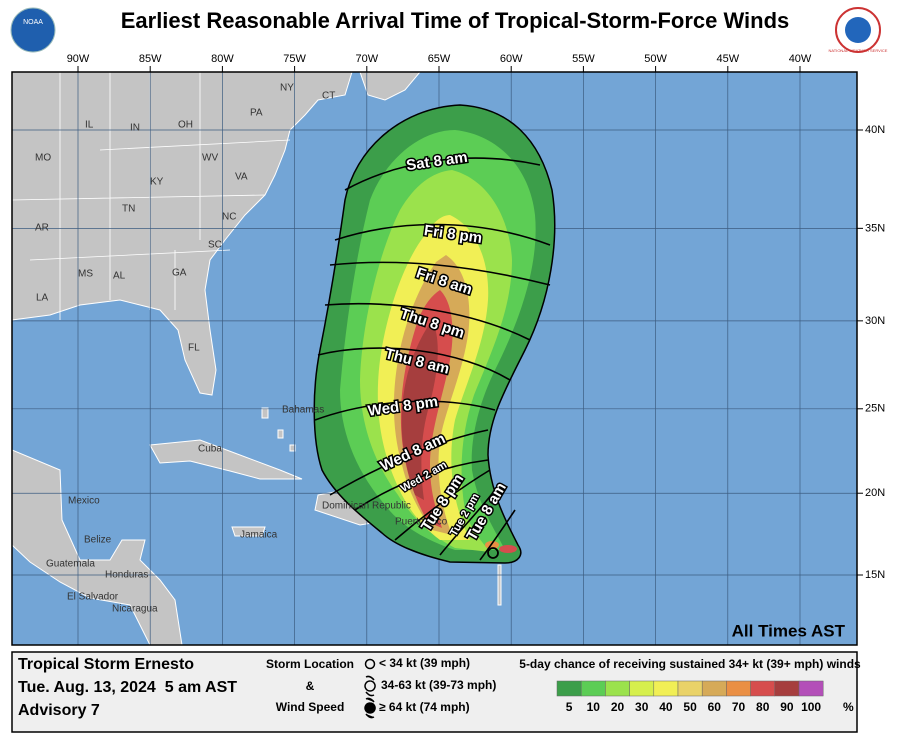 Image resolution: width=897 pixels, height=736 pixels. I want to click on lat-label: 20N, so click(875, 493).